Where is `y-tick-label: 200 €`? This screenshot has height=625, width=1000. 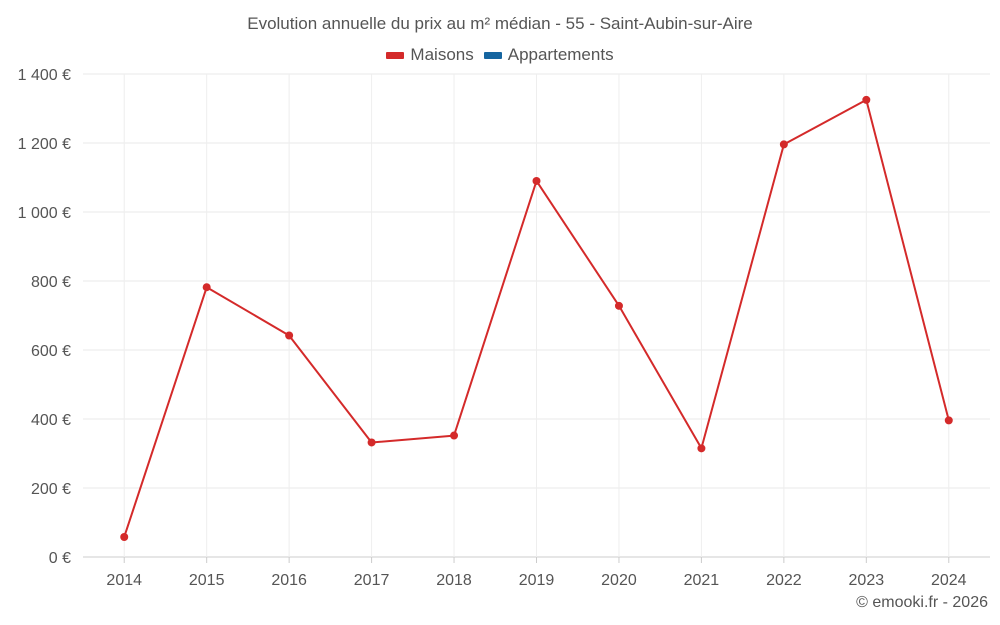
y-tick-label: 200 € is located at coordinates (51, 489).